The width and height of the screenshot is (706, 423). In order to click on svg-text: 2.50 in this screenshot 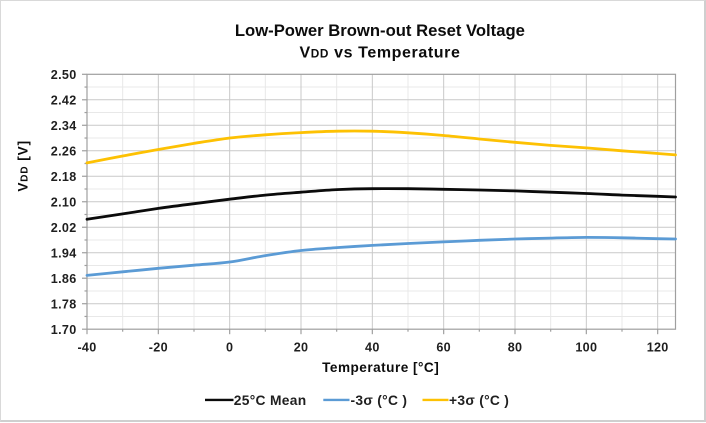, I will do `click(64, 75)`.